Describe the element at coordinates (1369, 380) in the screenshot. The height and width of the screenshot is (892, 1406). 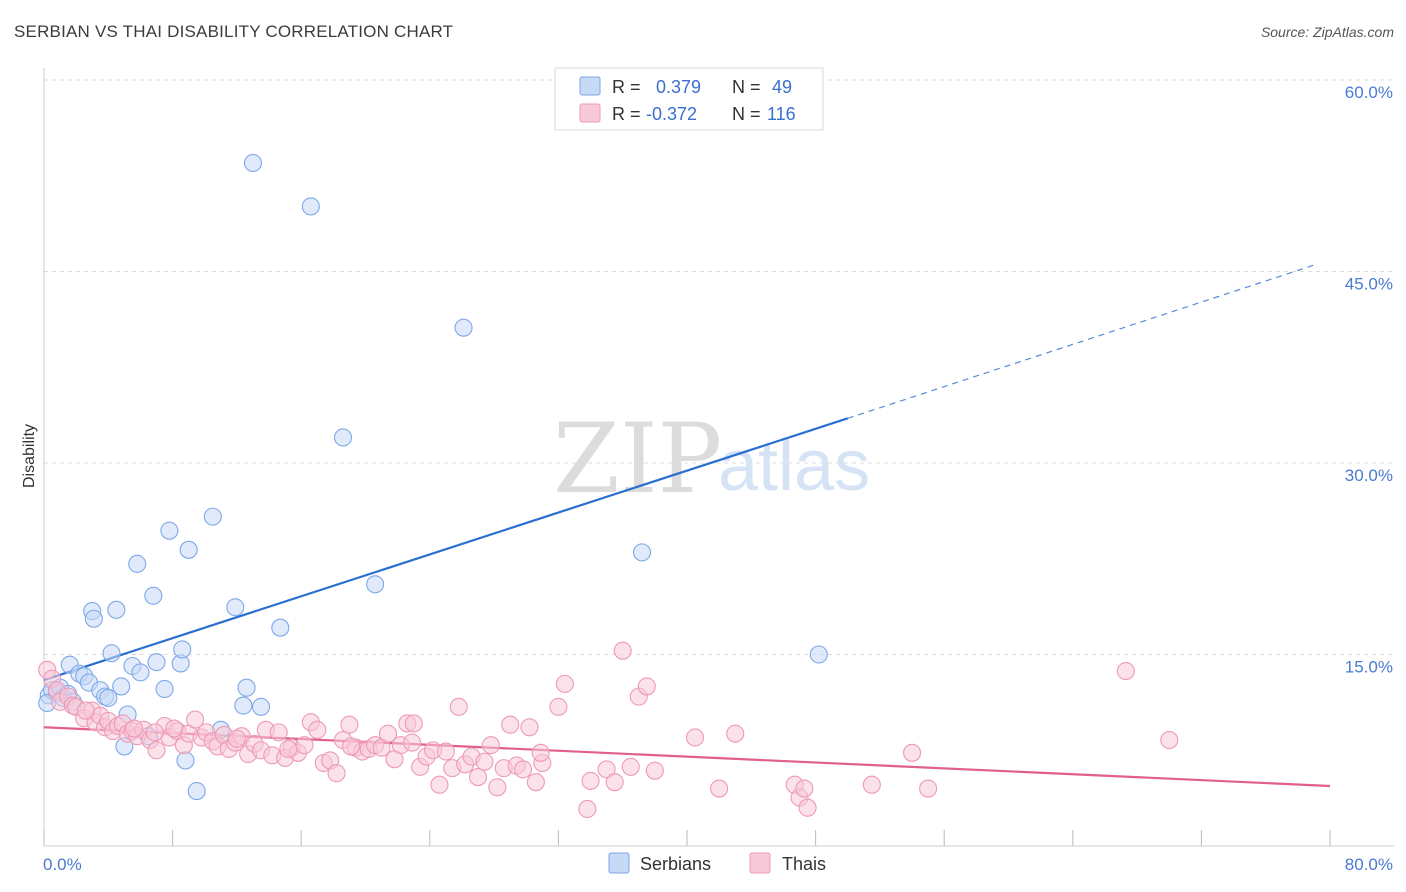
I see `y-tick-labels: 15.0% 30.0% 45.0% 60.0%` at that location.